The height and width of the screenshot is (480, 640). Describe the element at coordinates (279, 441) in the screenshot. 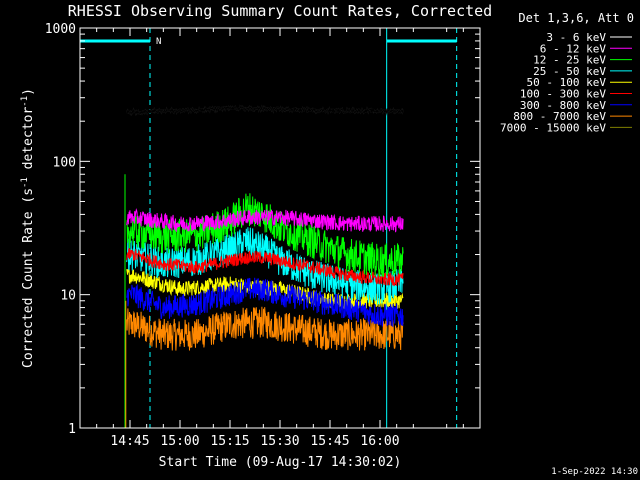

I see `x-tick-label: 15:30` at that location.